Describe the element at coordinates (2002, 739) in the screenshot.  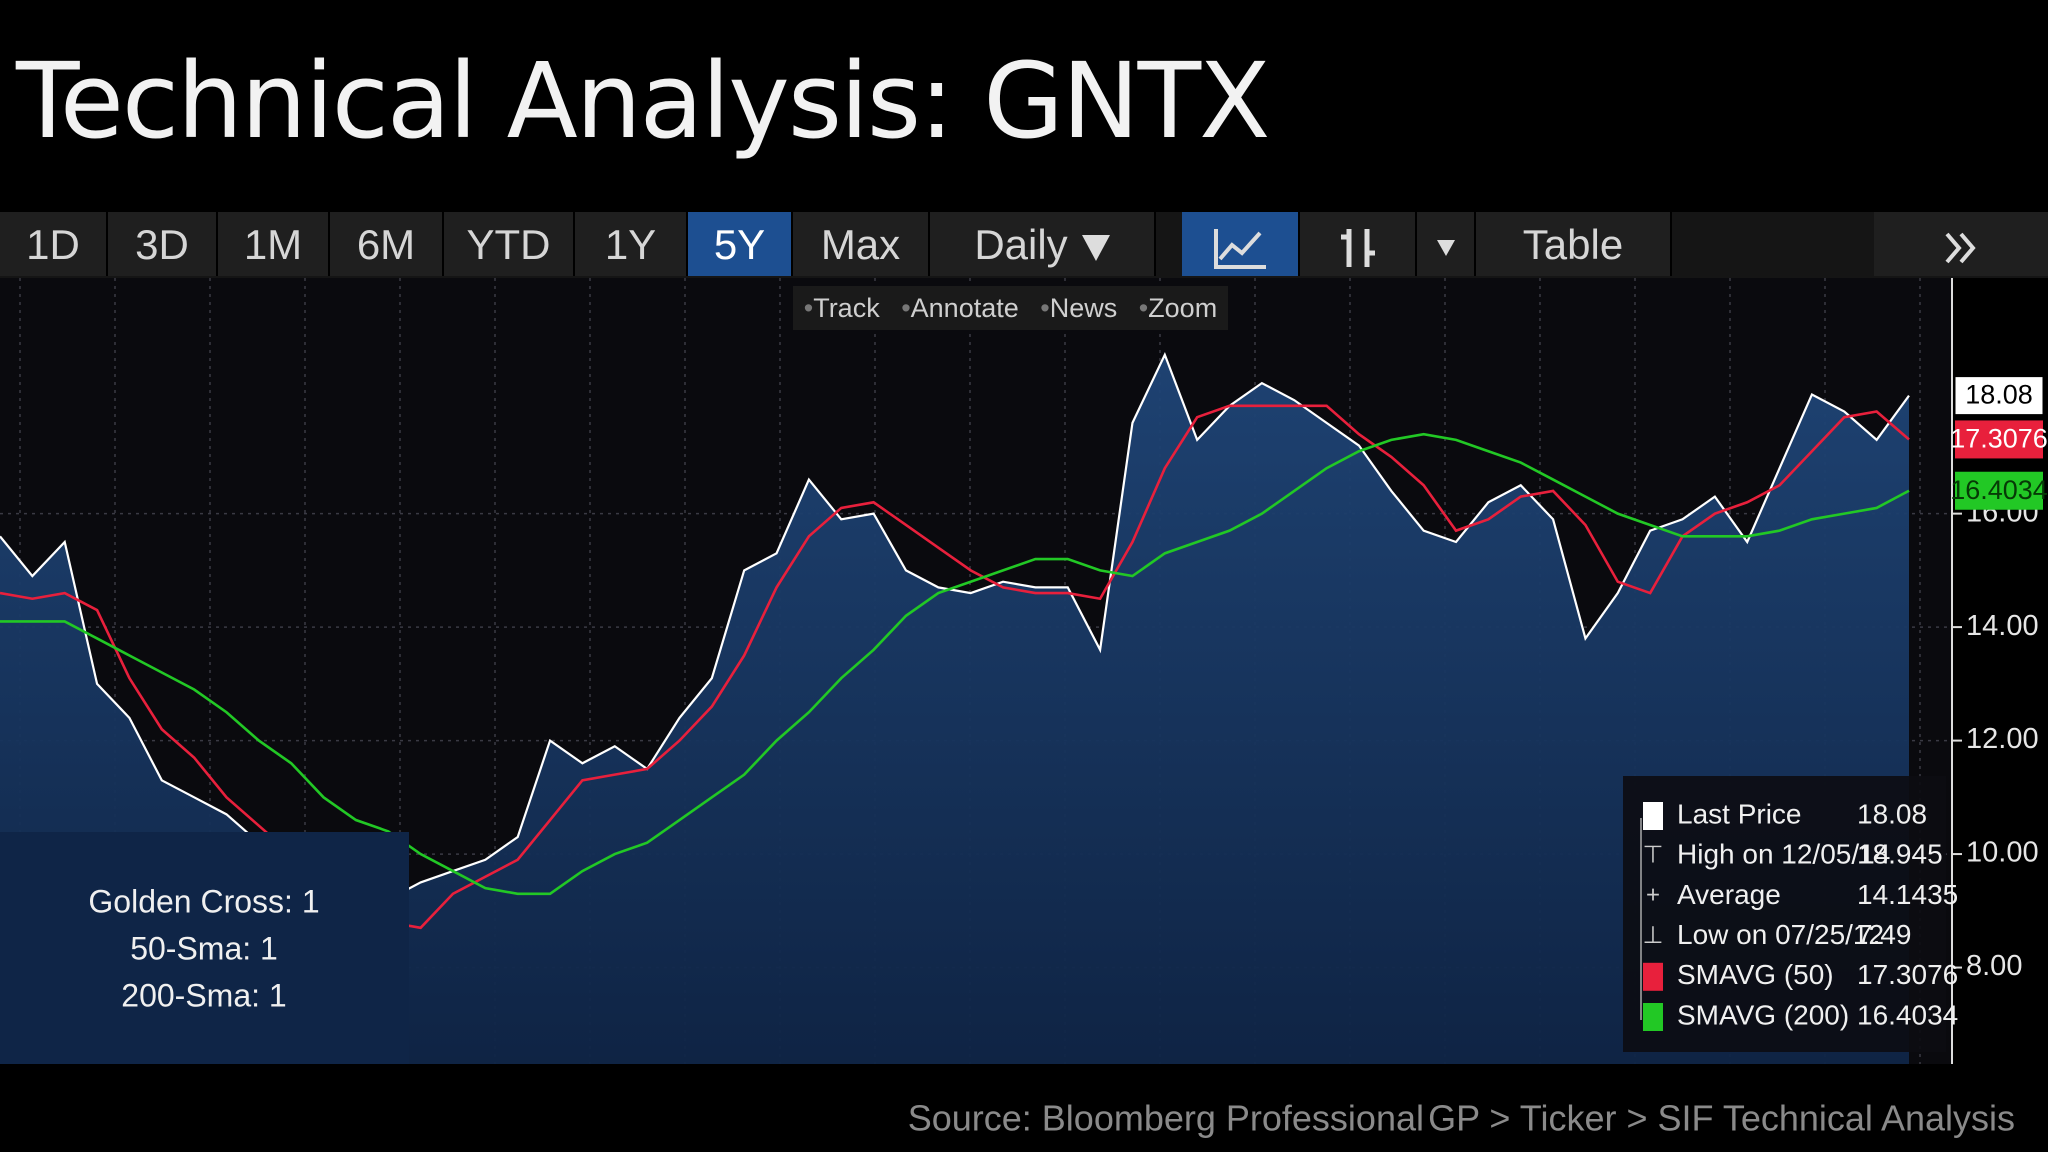
I see `y-tick-label: 12.00` at that location.